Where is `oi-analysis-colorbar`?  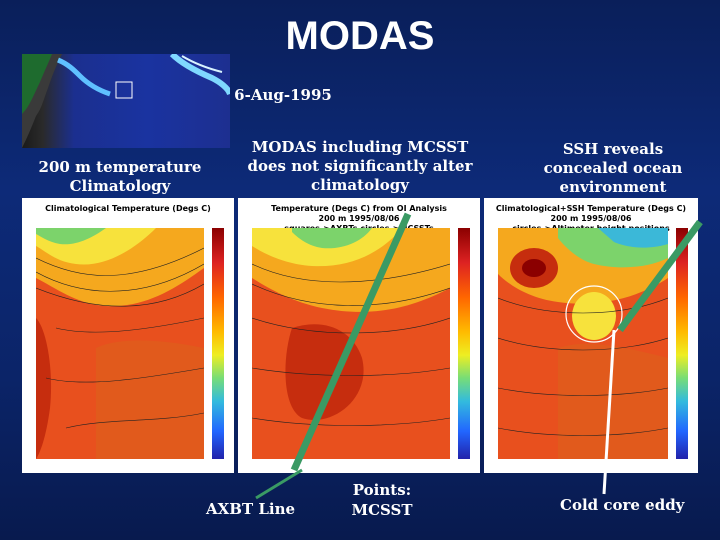 oi-analysis-colorbar is located at coordinates (464, 343).